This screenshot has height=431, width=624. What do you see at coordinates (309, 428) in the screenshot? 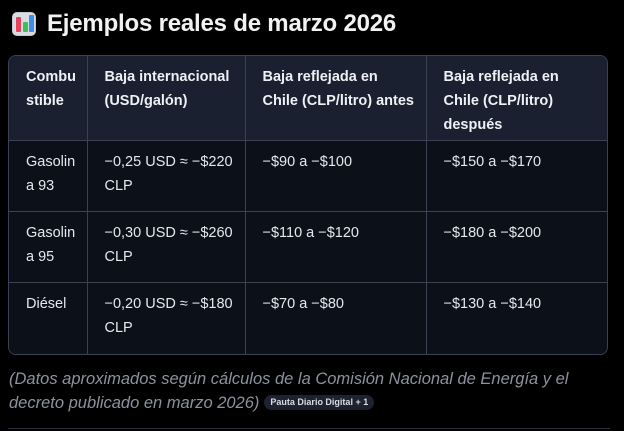
I see `divider` at bounding box center [309, 428].